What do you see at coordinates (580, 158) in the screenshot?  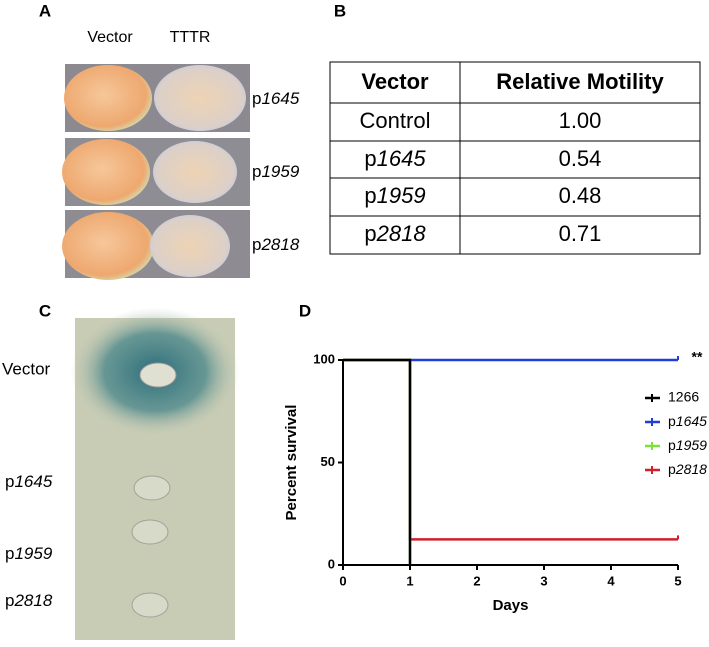 I see `table-cell: 0.54` at bounding box center [580, 158].